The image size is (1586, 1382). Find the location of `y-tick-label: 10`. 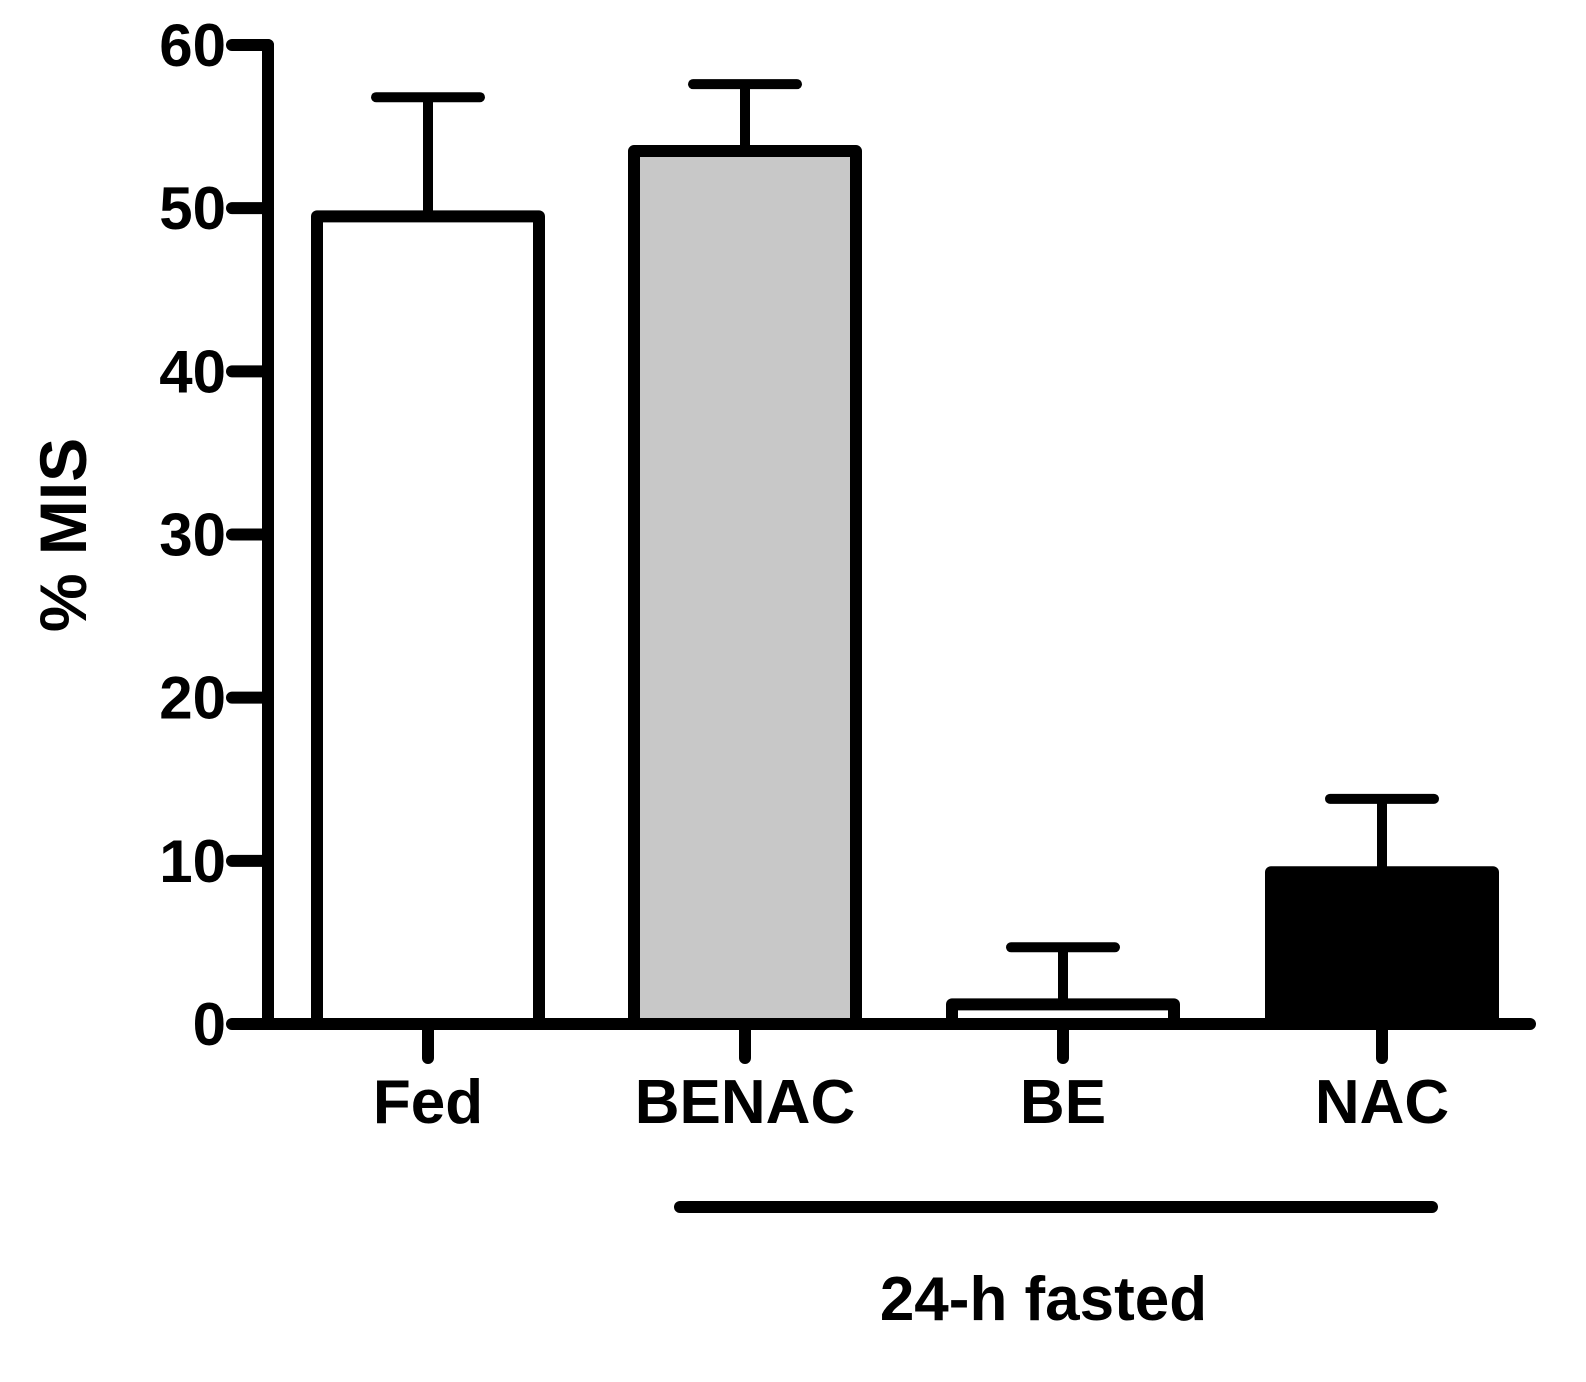

y-tick-label: 10 is located at coordinates (192, 861).